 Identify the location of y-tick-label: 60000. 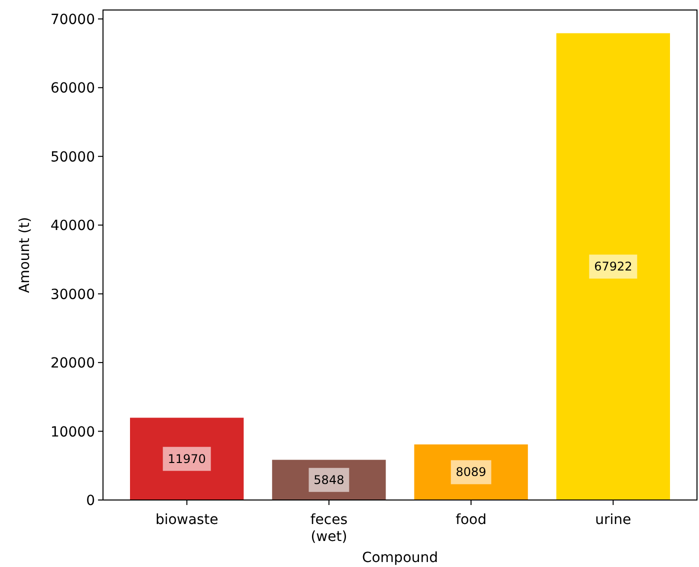
(72, 88).